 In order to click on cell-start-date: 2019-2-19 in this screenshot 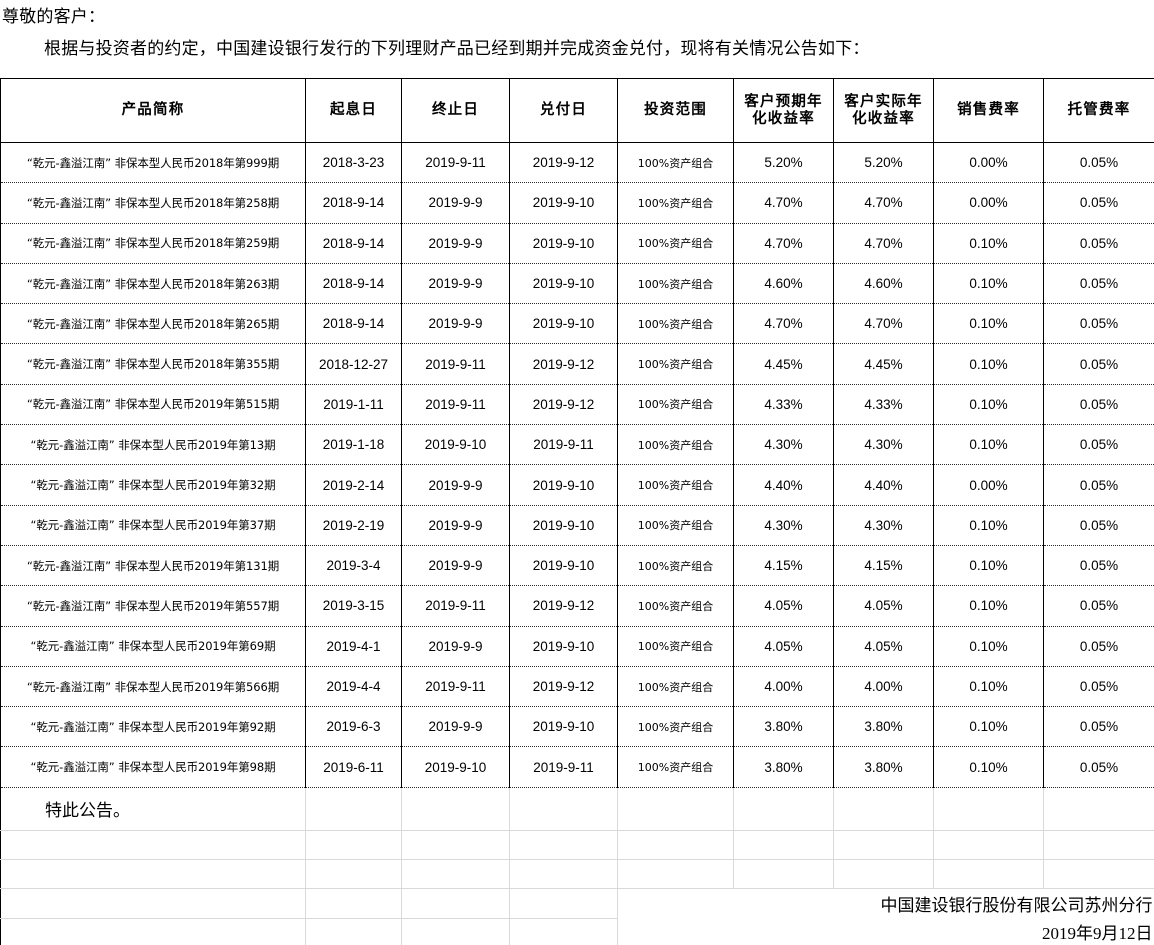, I will do `click(354, 525)`.